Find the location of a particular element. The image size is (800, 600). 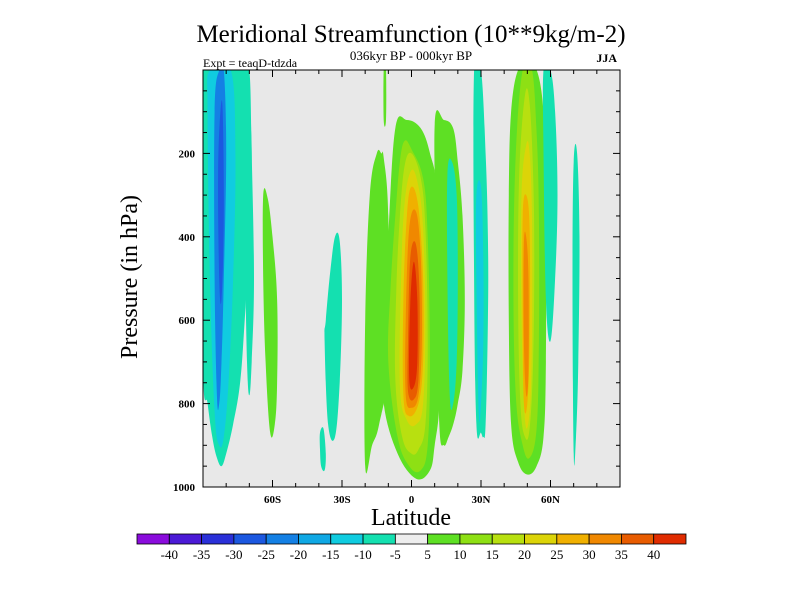

colorbar-label: 40 is located at coordinates (653, 554).